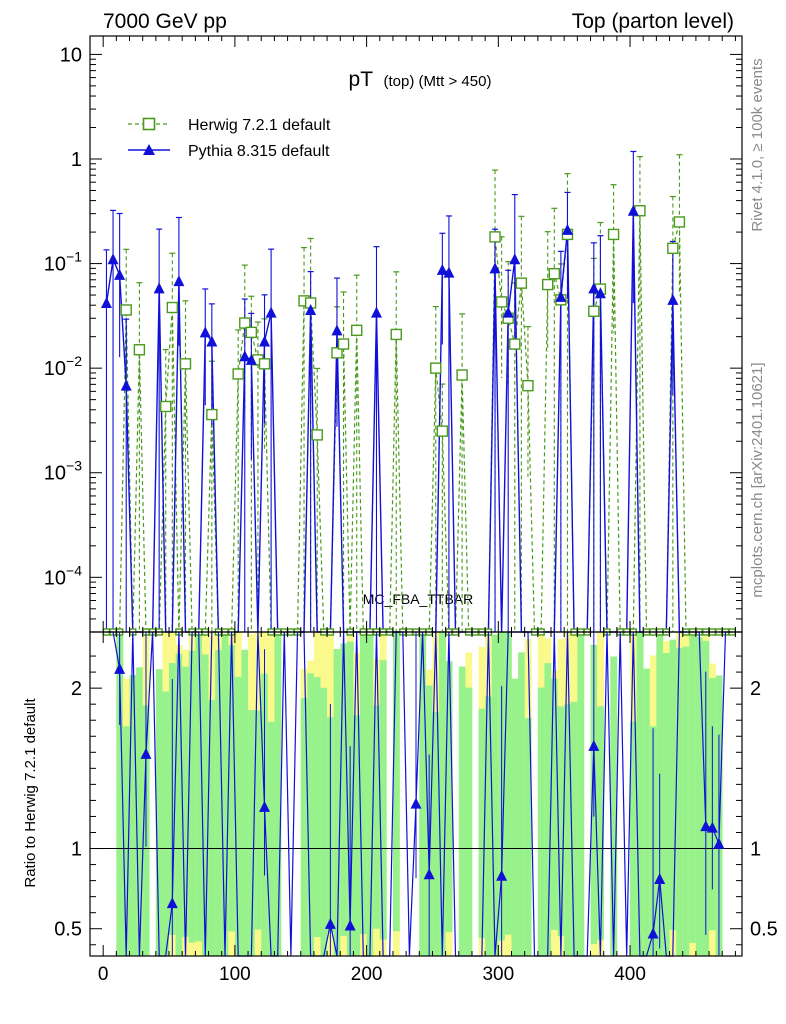 The height and width of the screenshot is (1024, 786). Describe the element at coordinates (764, 930) in the screenshot. I see `ratio-y-tick-label: 0.5` at that location.